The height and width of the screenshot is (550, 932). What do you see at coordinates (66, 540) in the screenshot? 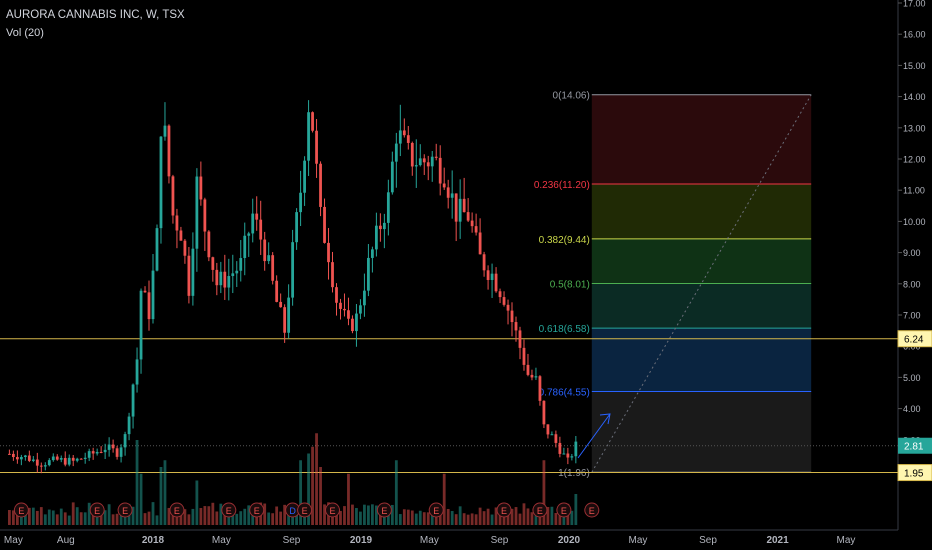
I see `time-axis-label: Aug` at bounding box center [66, 540].